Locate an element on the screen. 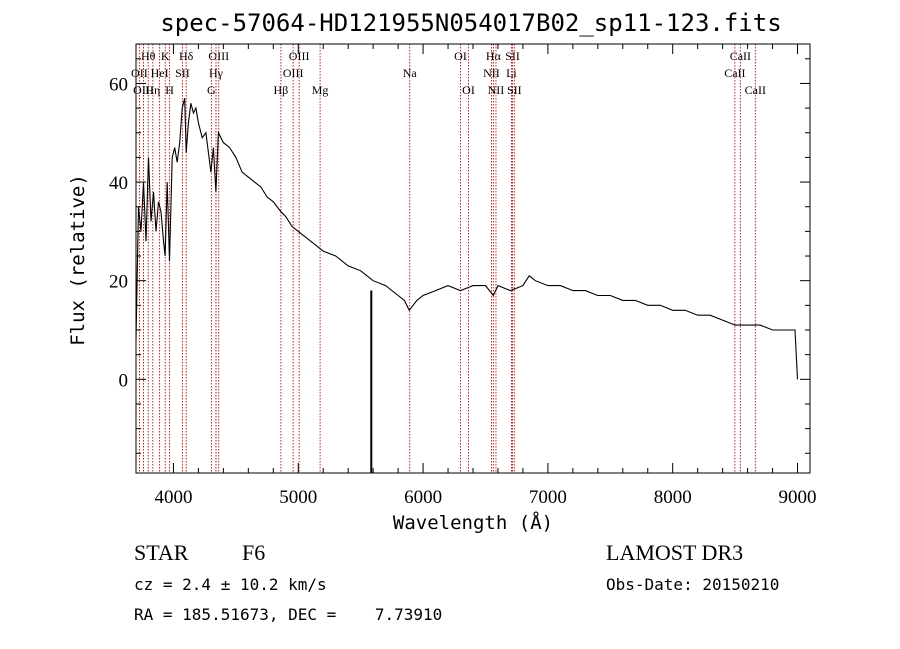  y-axis-label: Flux (relative) is located at coordinates (78, 260).